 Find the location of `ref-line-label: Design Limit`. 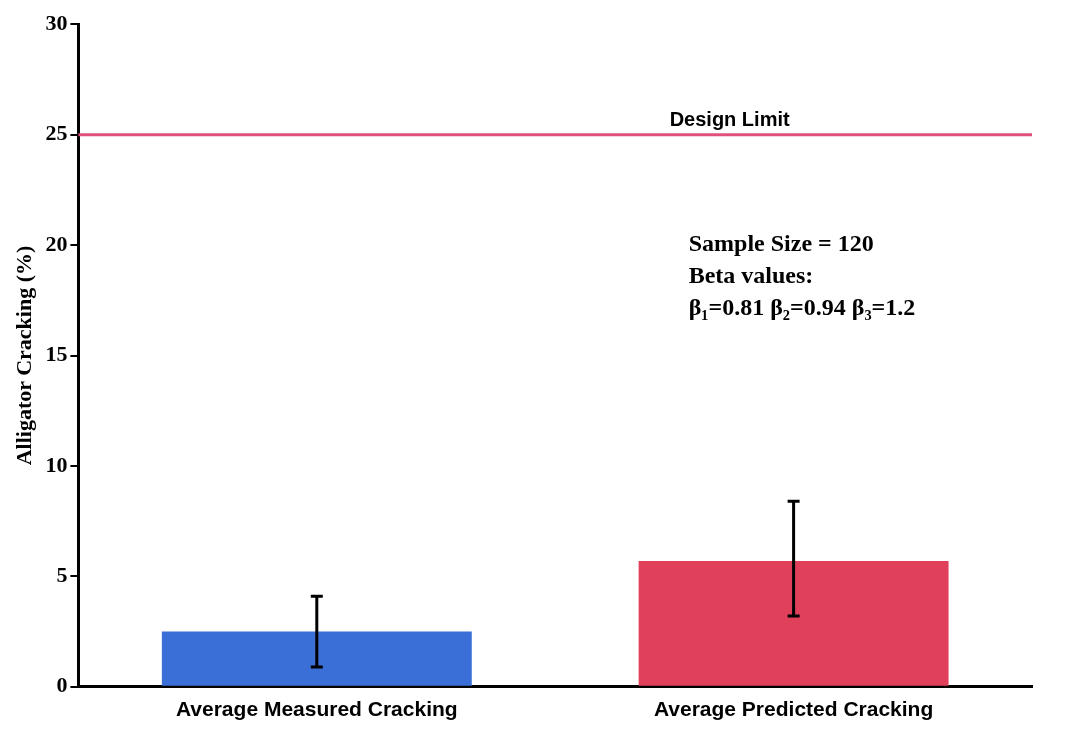

ref-line-label: Design Limit is located at coordinates (729, 119).